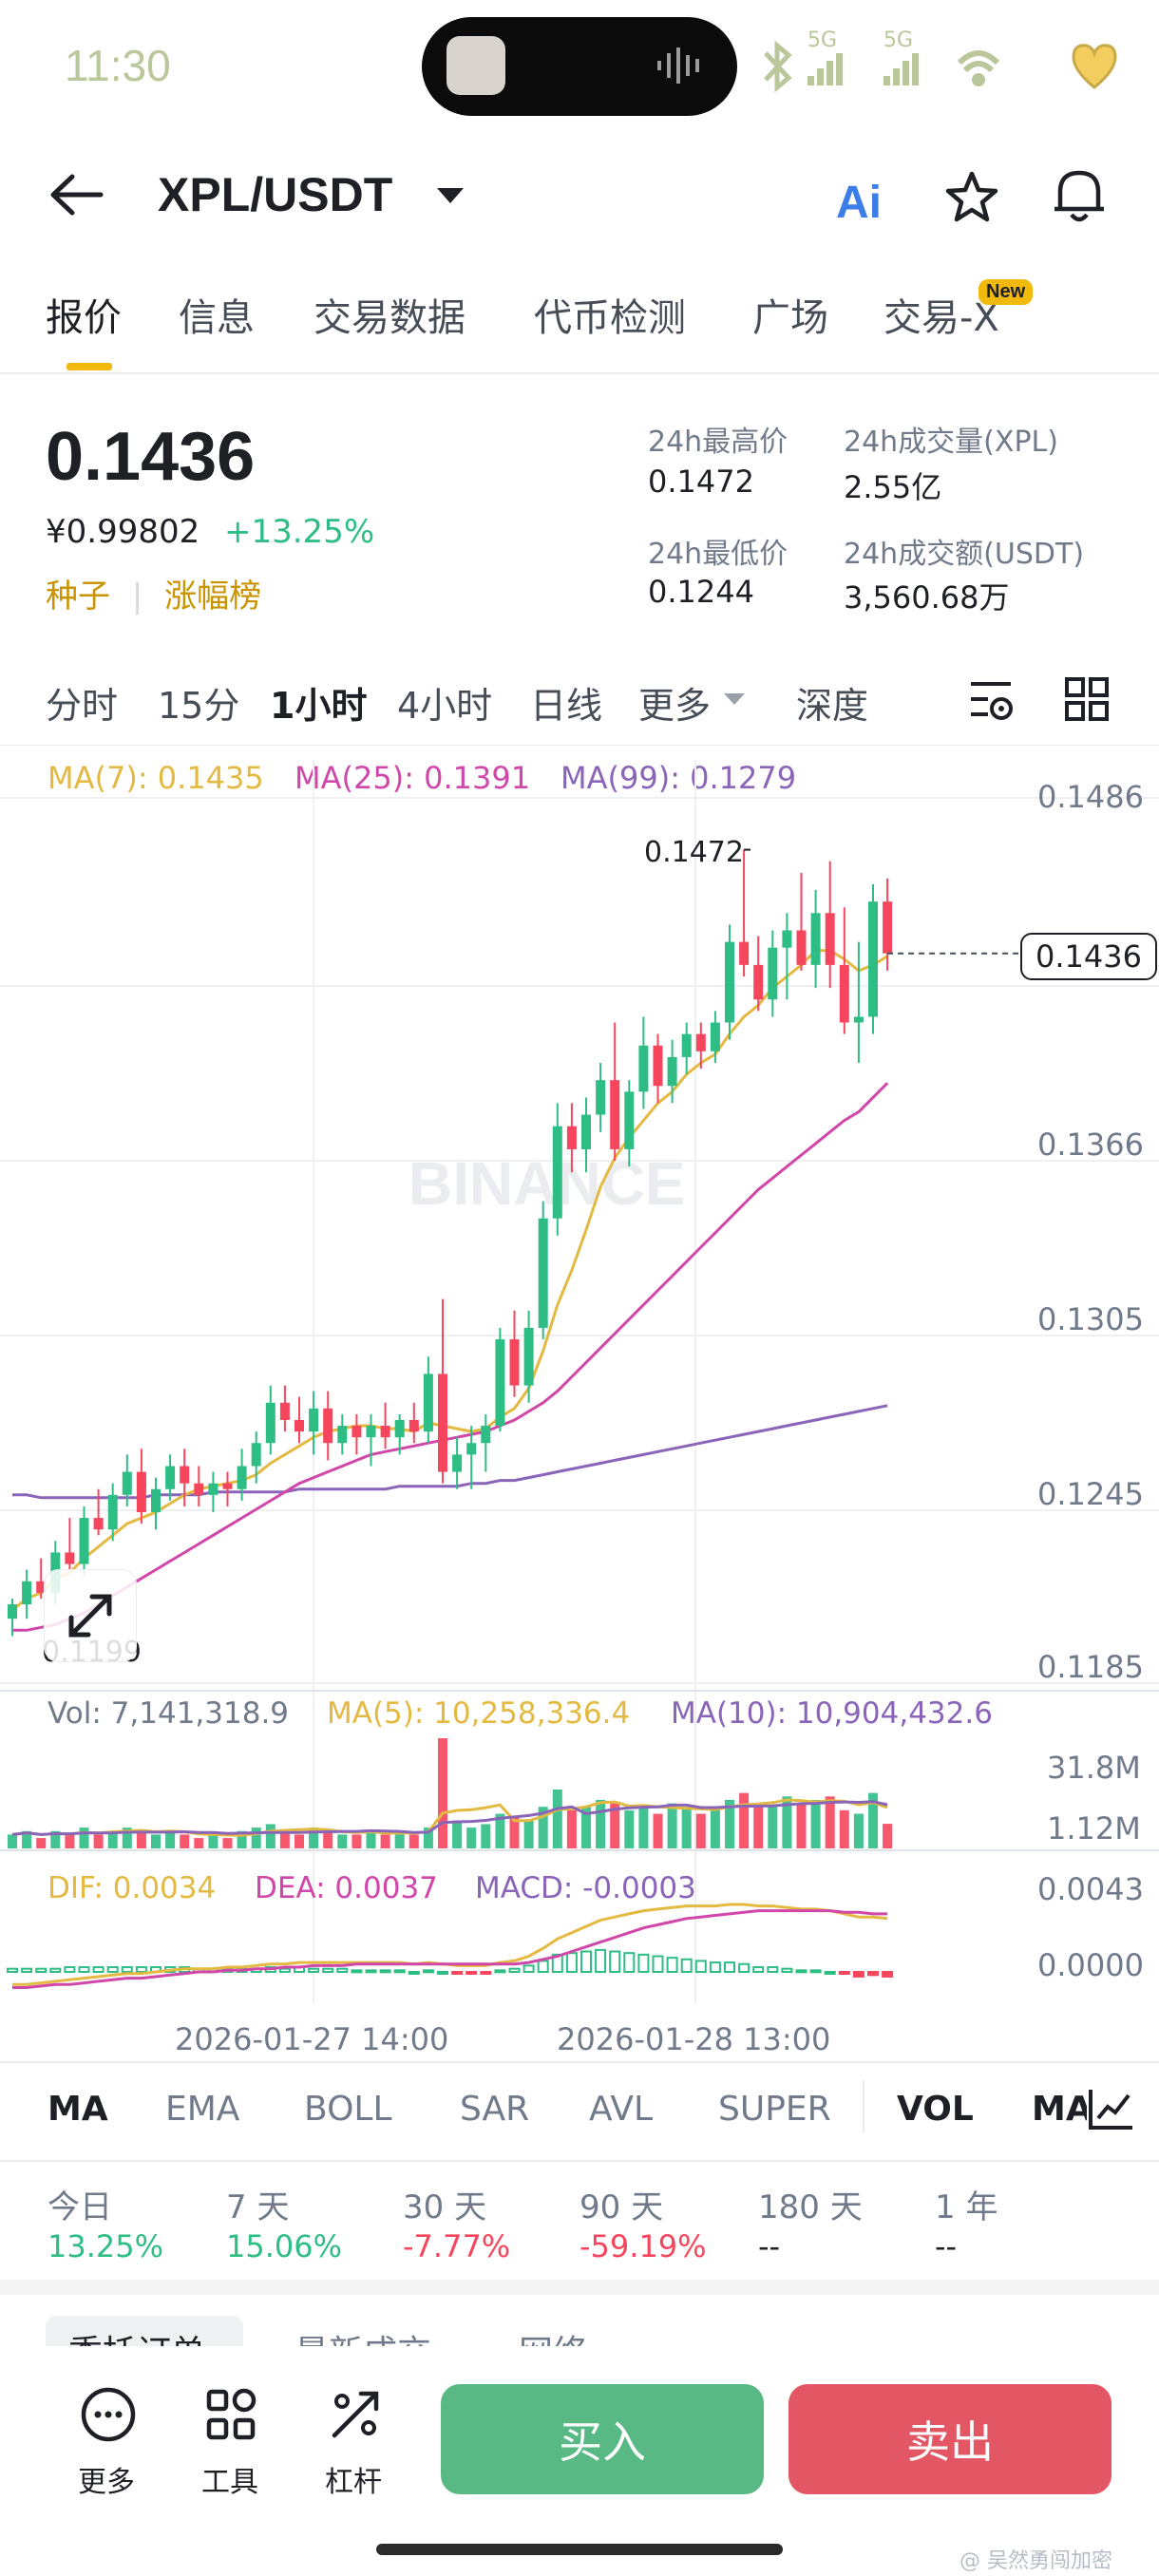 The image size is (1159, 2576). Describe the element at coordinates (84, 318) in the screenshot. I see `tab-quote: 报价` at that location.